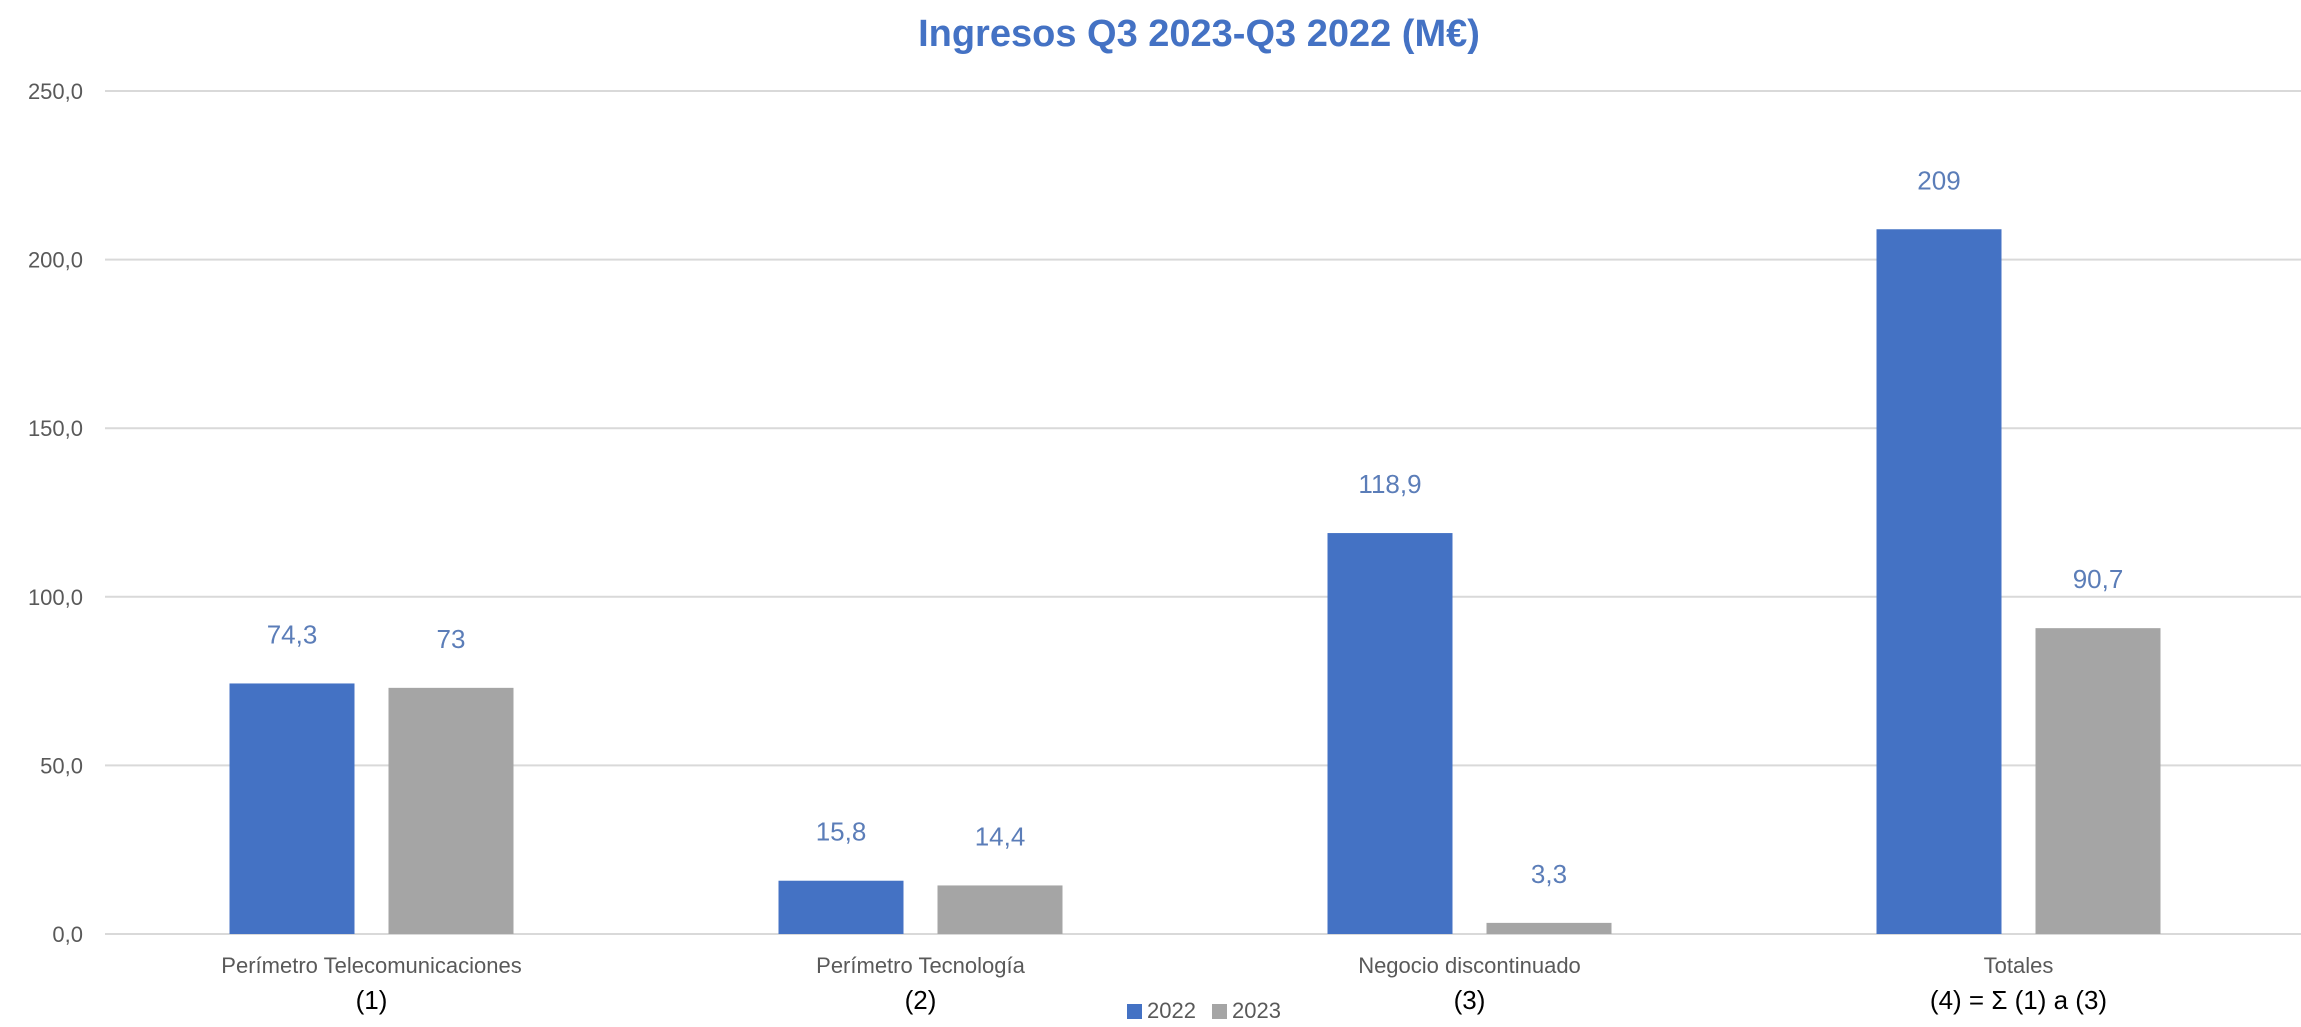 This screenshot has width=2301, height=1027. What do you see at coordinates (841, 832) in the screenshot?
I see `data-label: 15,8` at bounding box center [841, 832].